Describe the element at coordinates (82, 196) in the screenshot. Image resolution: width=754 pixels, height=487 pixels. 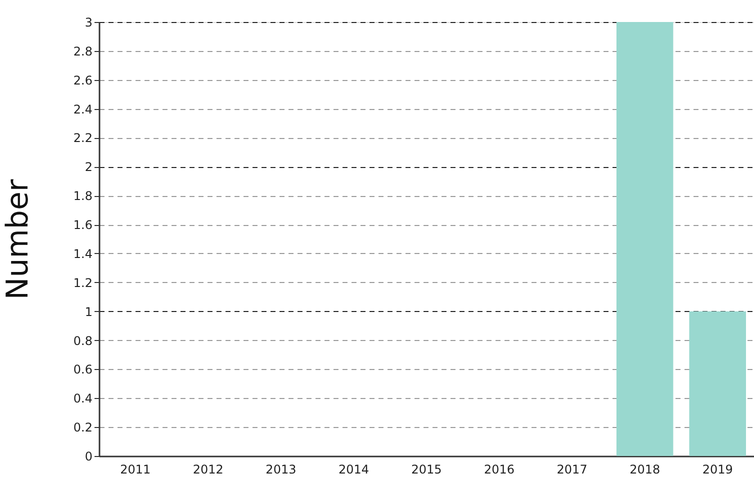
I see `y-tick-label: 1.8` at that location.